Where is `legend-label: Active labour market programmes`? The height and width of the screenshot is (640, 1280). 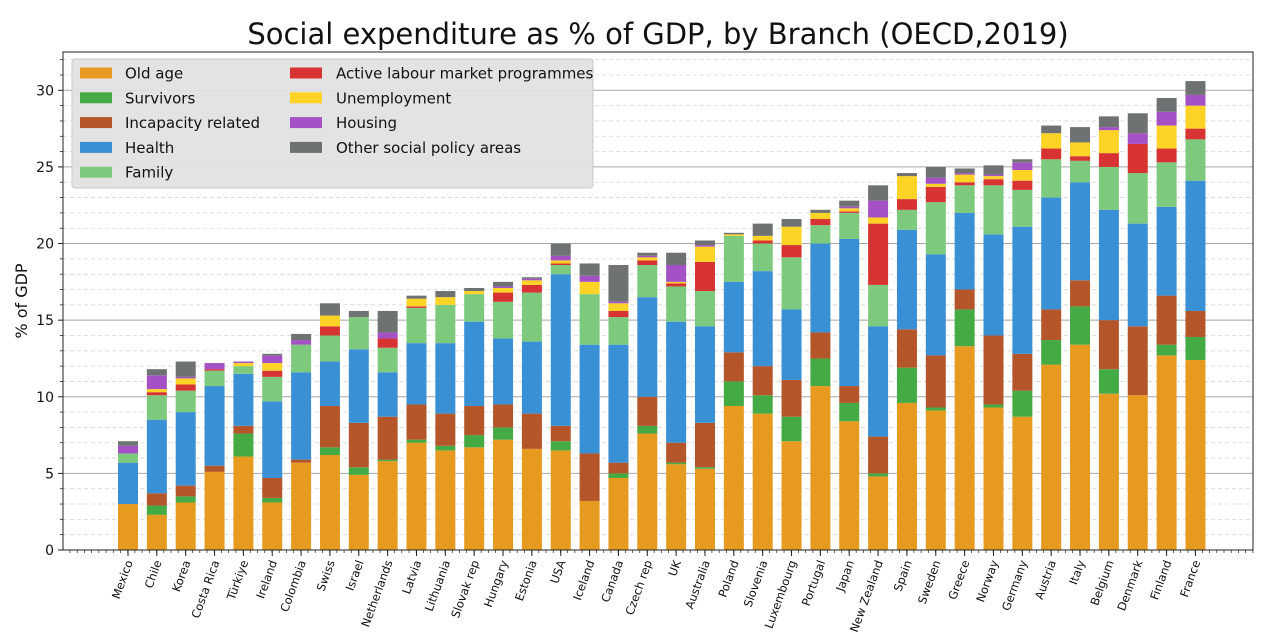 legend-label: Active labour market programmes is located at coordinates (465, 74).